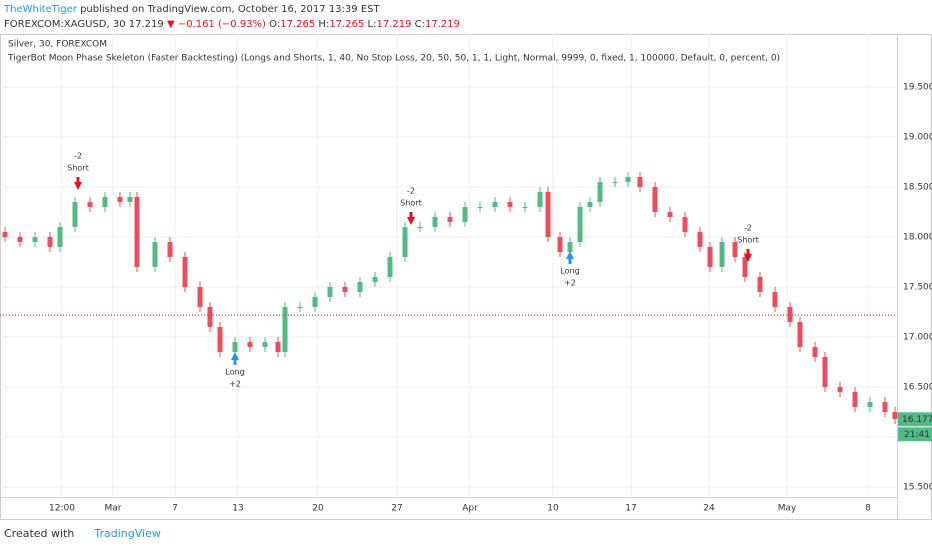 This screenshot has height=550, width=932. Describe the element at coordinates (40, 9) in the screenshot. I see `author: TheWhiteTiger` at that location.